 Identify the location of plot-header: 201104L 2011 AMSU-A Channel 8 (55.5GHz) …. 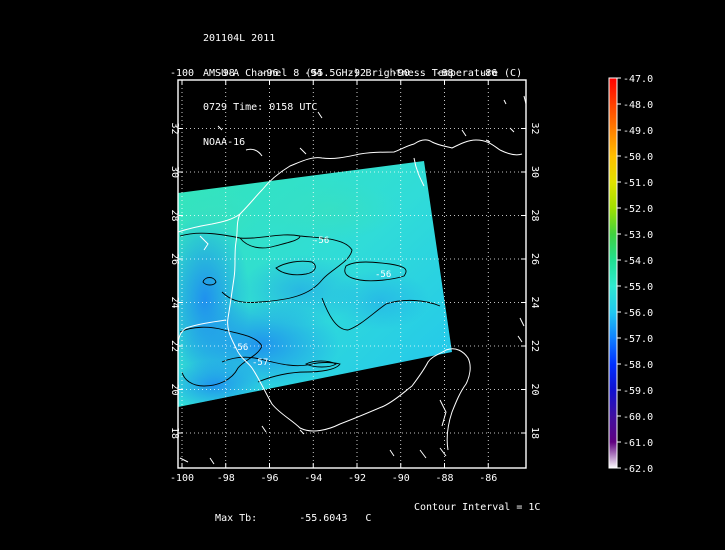
(362, 85).